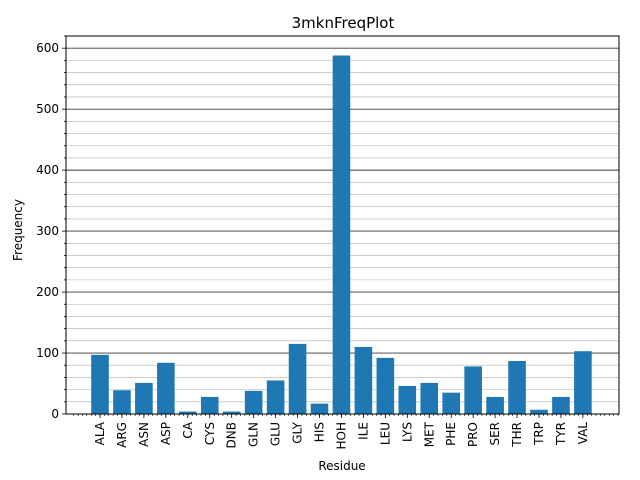 Image resolution: width=640 pixels, height=480 pixels. Describe the element at coordinates (47, 48) in the screenshot. I see `y-tick-label: 600` at that location.